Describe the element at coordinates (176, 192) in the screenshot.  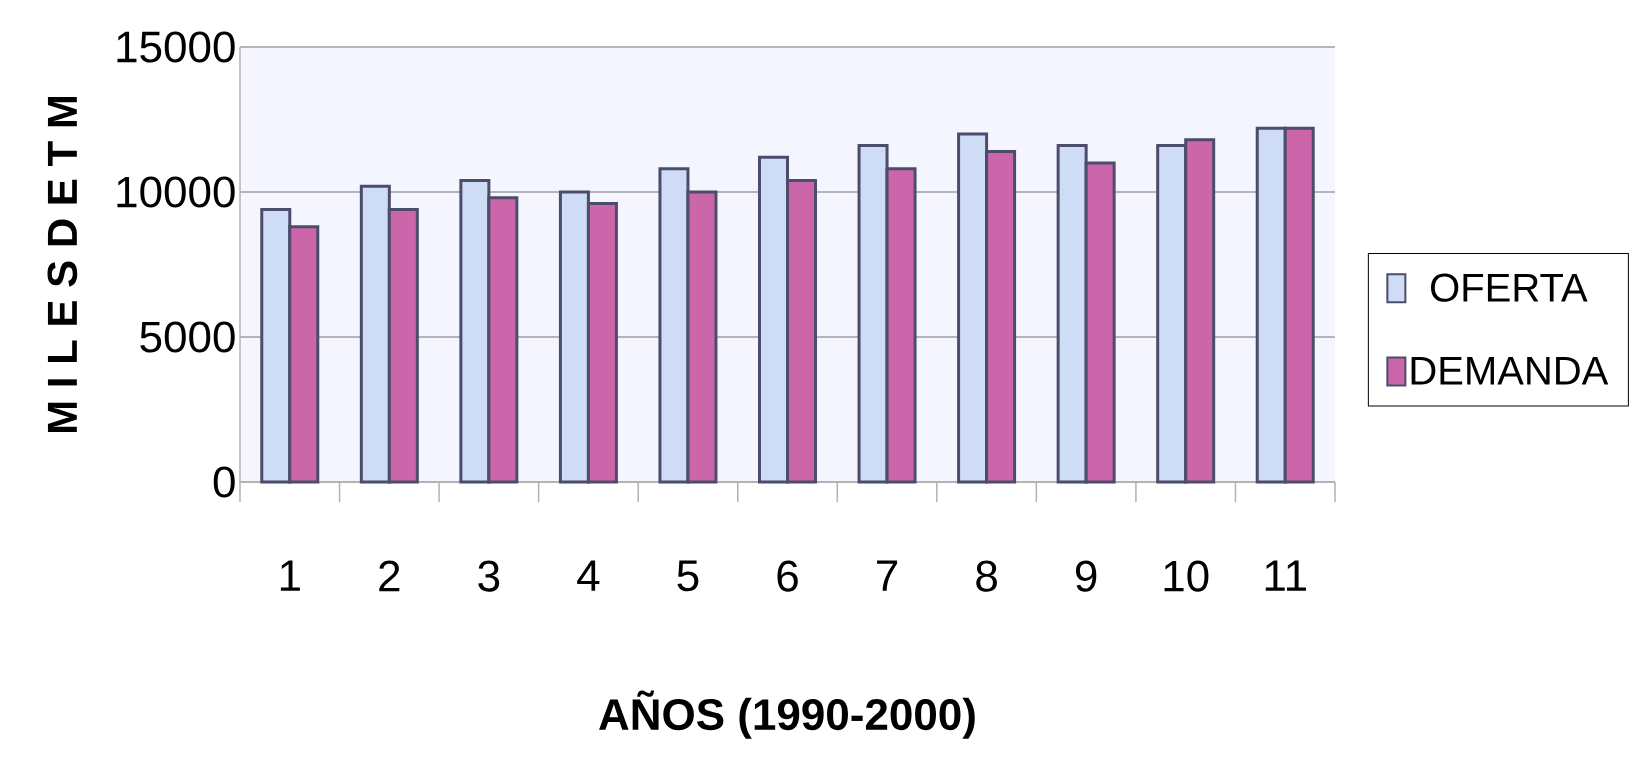
I see `y-tick-label: 10000` at that location.